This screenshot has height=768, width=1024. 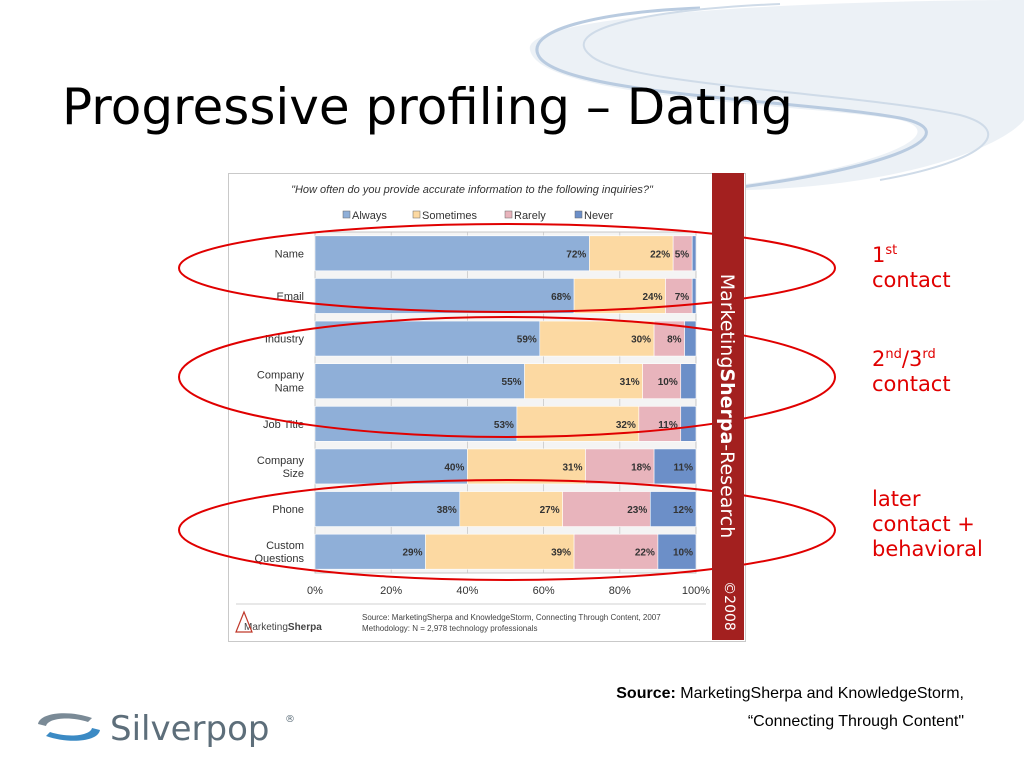 What do you see at coordinates (578, 214) in the screenshot?
I see `legend-swatch-never` at bounding box center [578, 214].